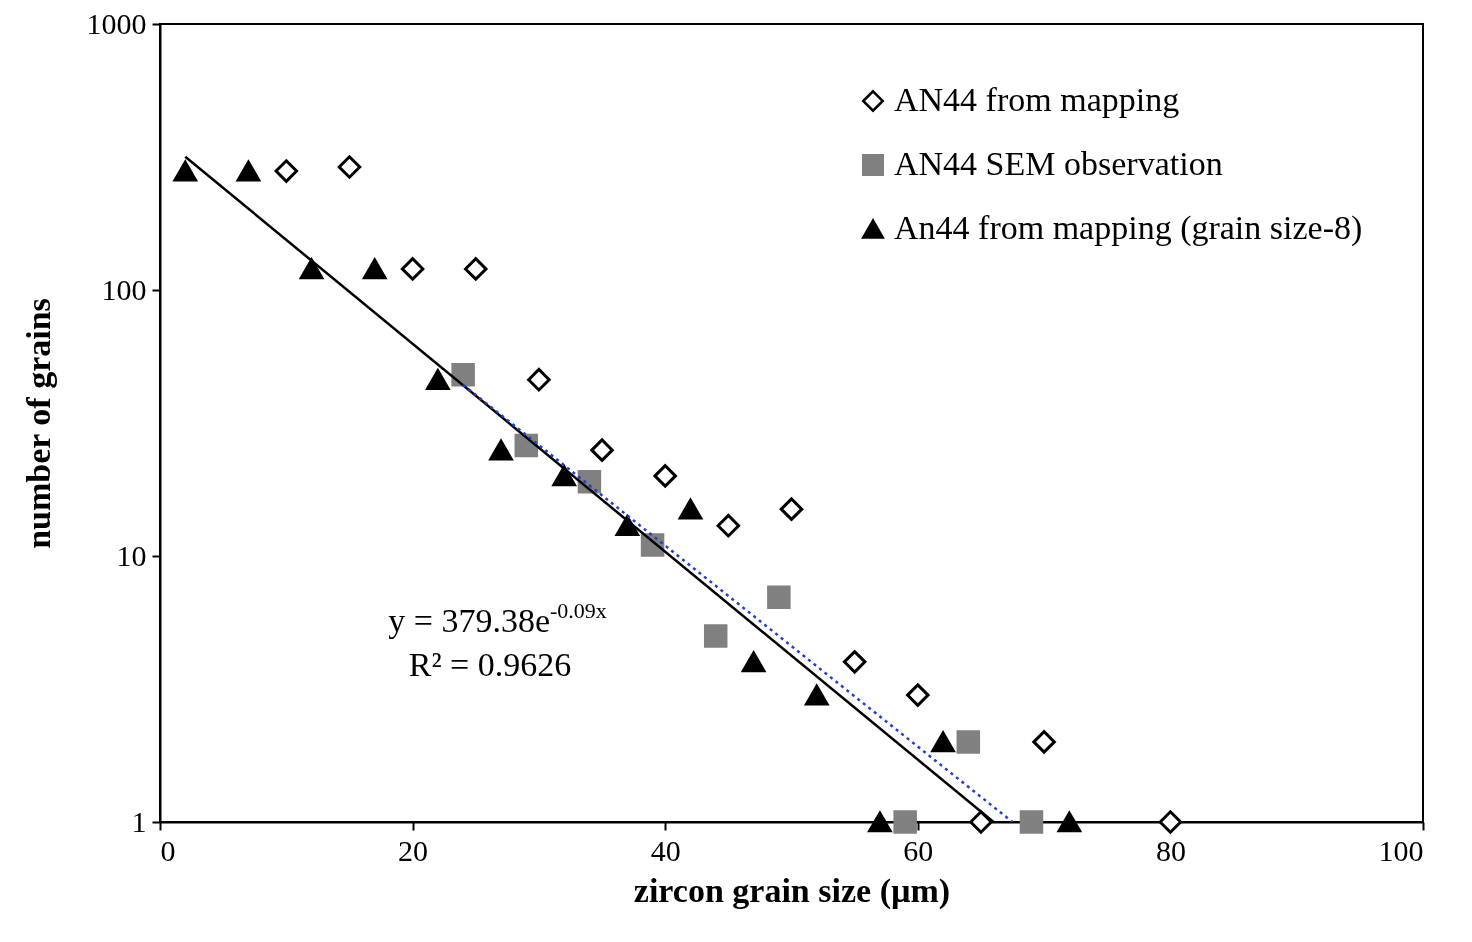 This screenshot has height=942, width=1472. I want to click on x-axis-title: zircon grain size (µm), so click(792, 890).